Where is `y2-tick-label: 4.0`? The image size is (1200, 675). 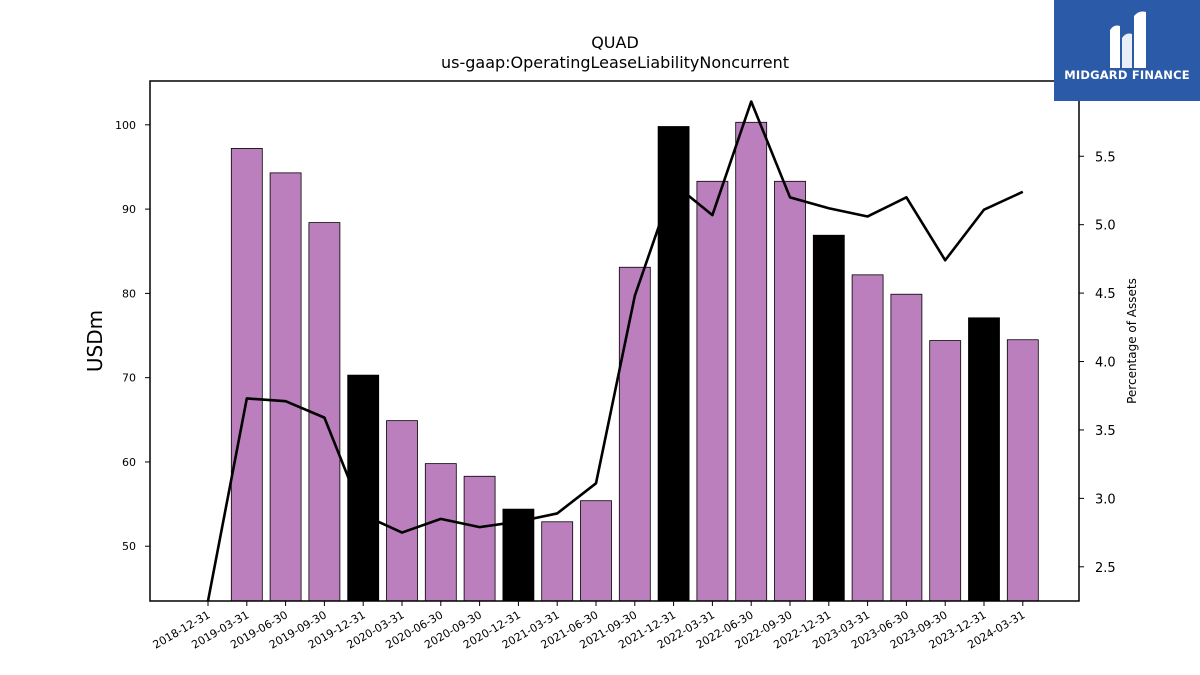 y2-tick-label: 4.0 is located at coordinates (1105, 363).